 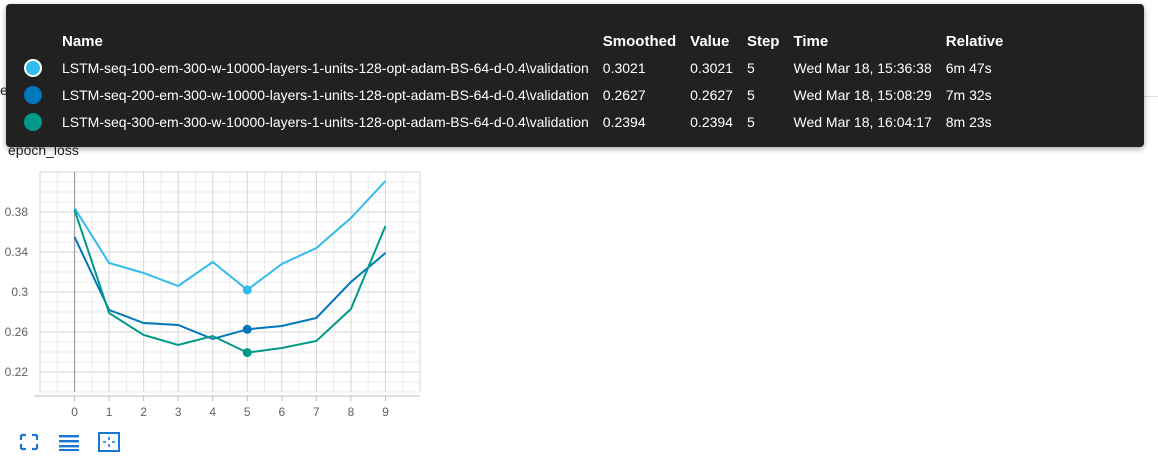 I want to click on relative-value: 6m 47s, so click(x=968, y=67).